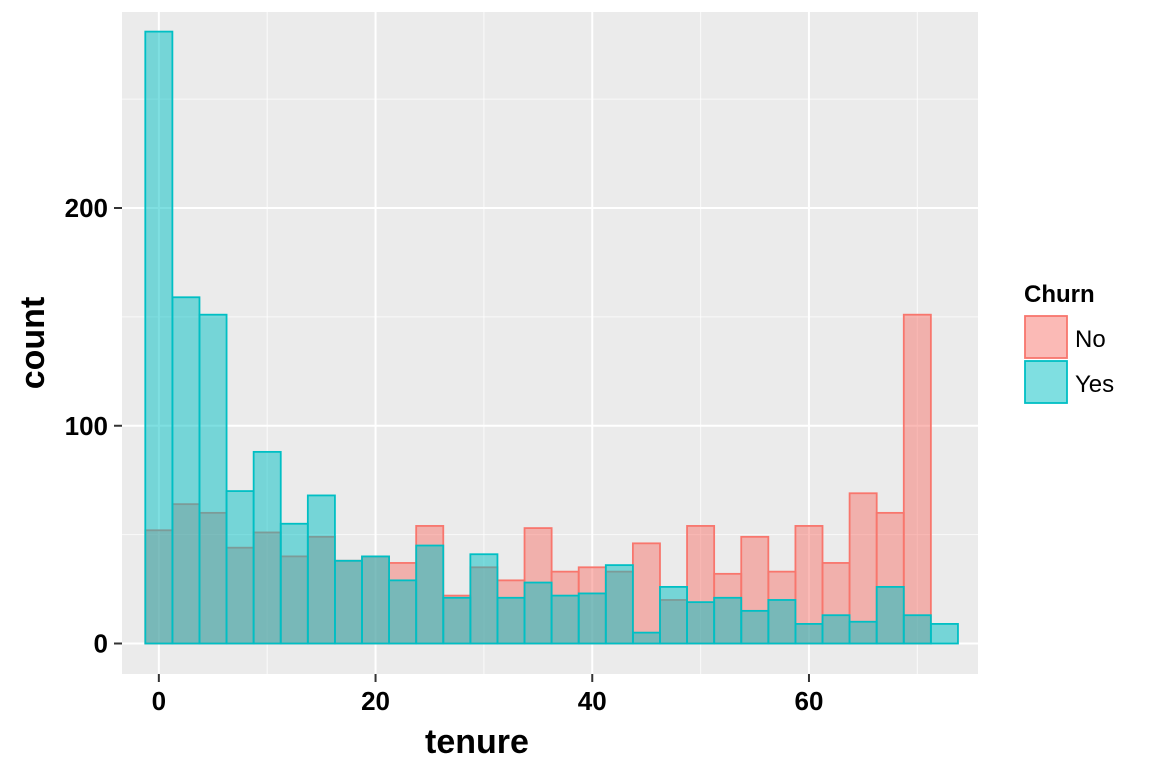  What do you see at coordinates (1069, 382) in the screenshot?
I see `legend-item-yes: Yes` at bounding box center [1069, 382].